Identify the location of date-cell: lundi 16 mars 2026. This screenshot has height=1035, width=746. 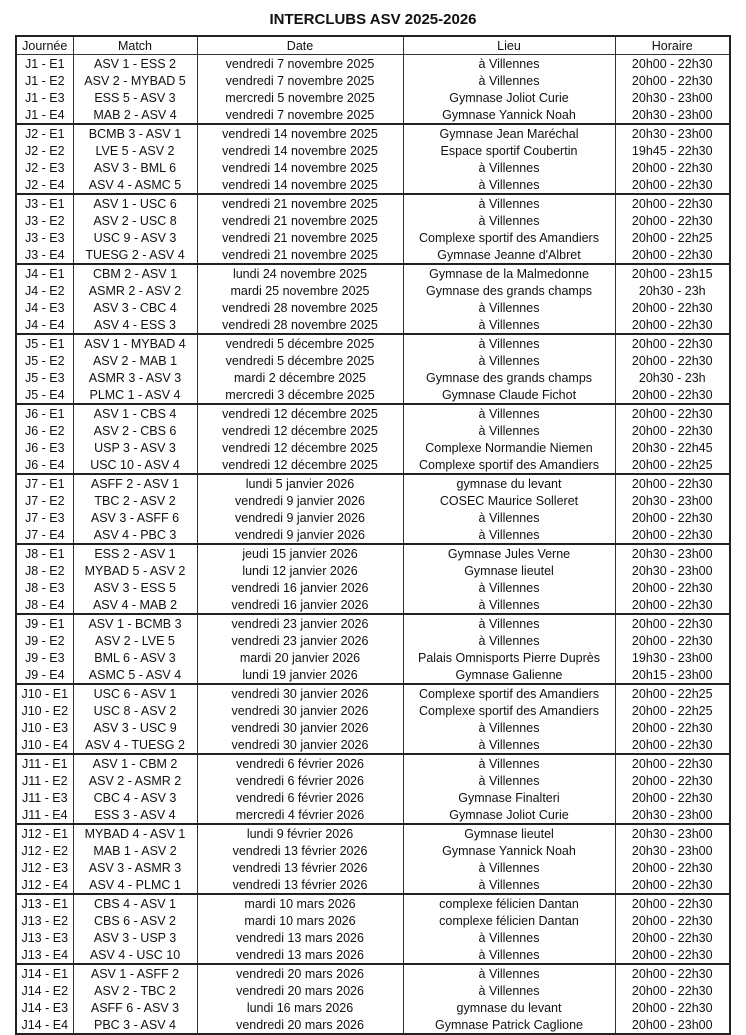
(300, 1007).